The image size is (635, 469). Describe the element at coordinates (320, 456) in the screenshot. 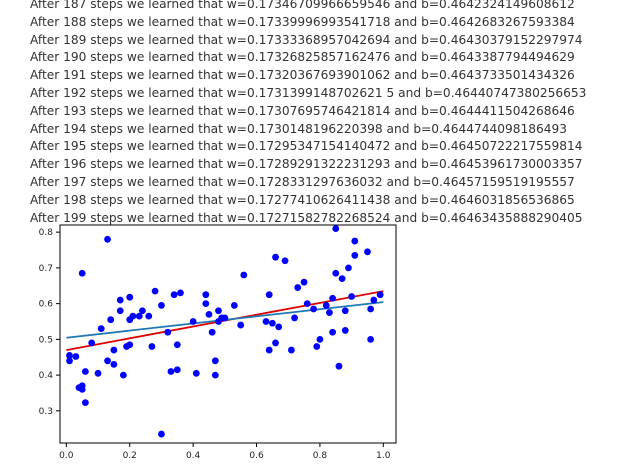

I see `x-tick-label: 0.8` at that location.